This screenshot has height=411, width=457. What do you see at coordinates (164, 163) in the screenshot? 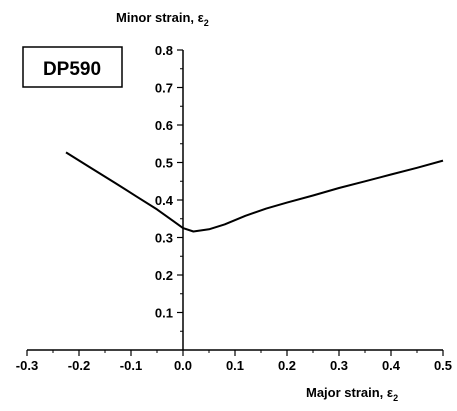
I see `y-tick-label: 0.5` at bounding box center [164, 163].